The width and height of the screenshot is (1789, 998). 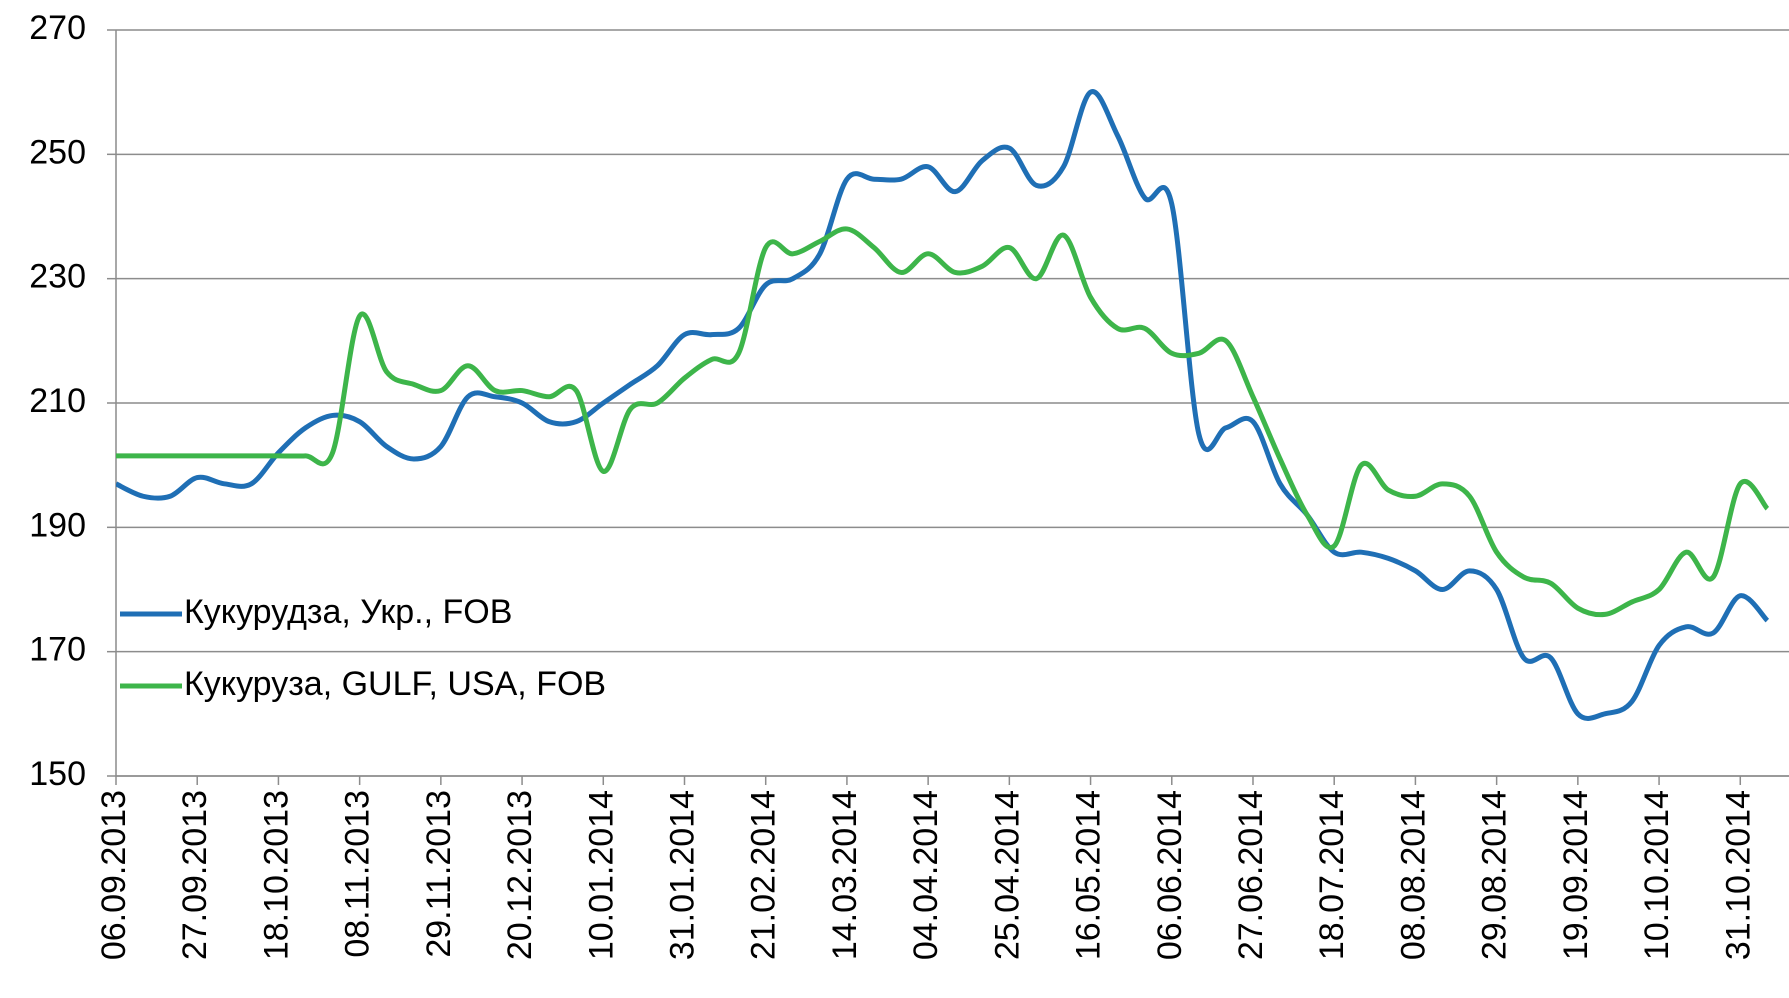 I want to click on x-tick-label: 21.02.2014, so click(x=764, y=875).